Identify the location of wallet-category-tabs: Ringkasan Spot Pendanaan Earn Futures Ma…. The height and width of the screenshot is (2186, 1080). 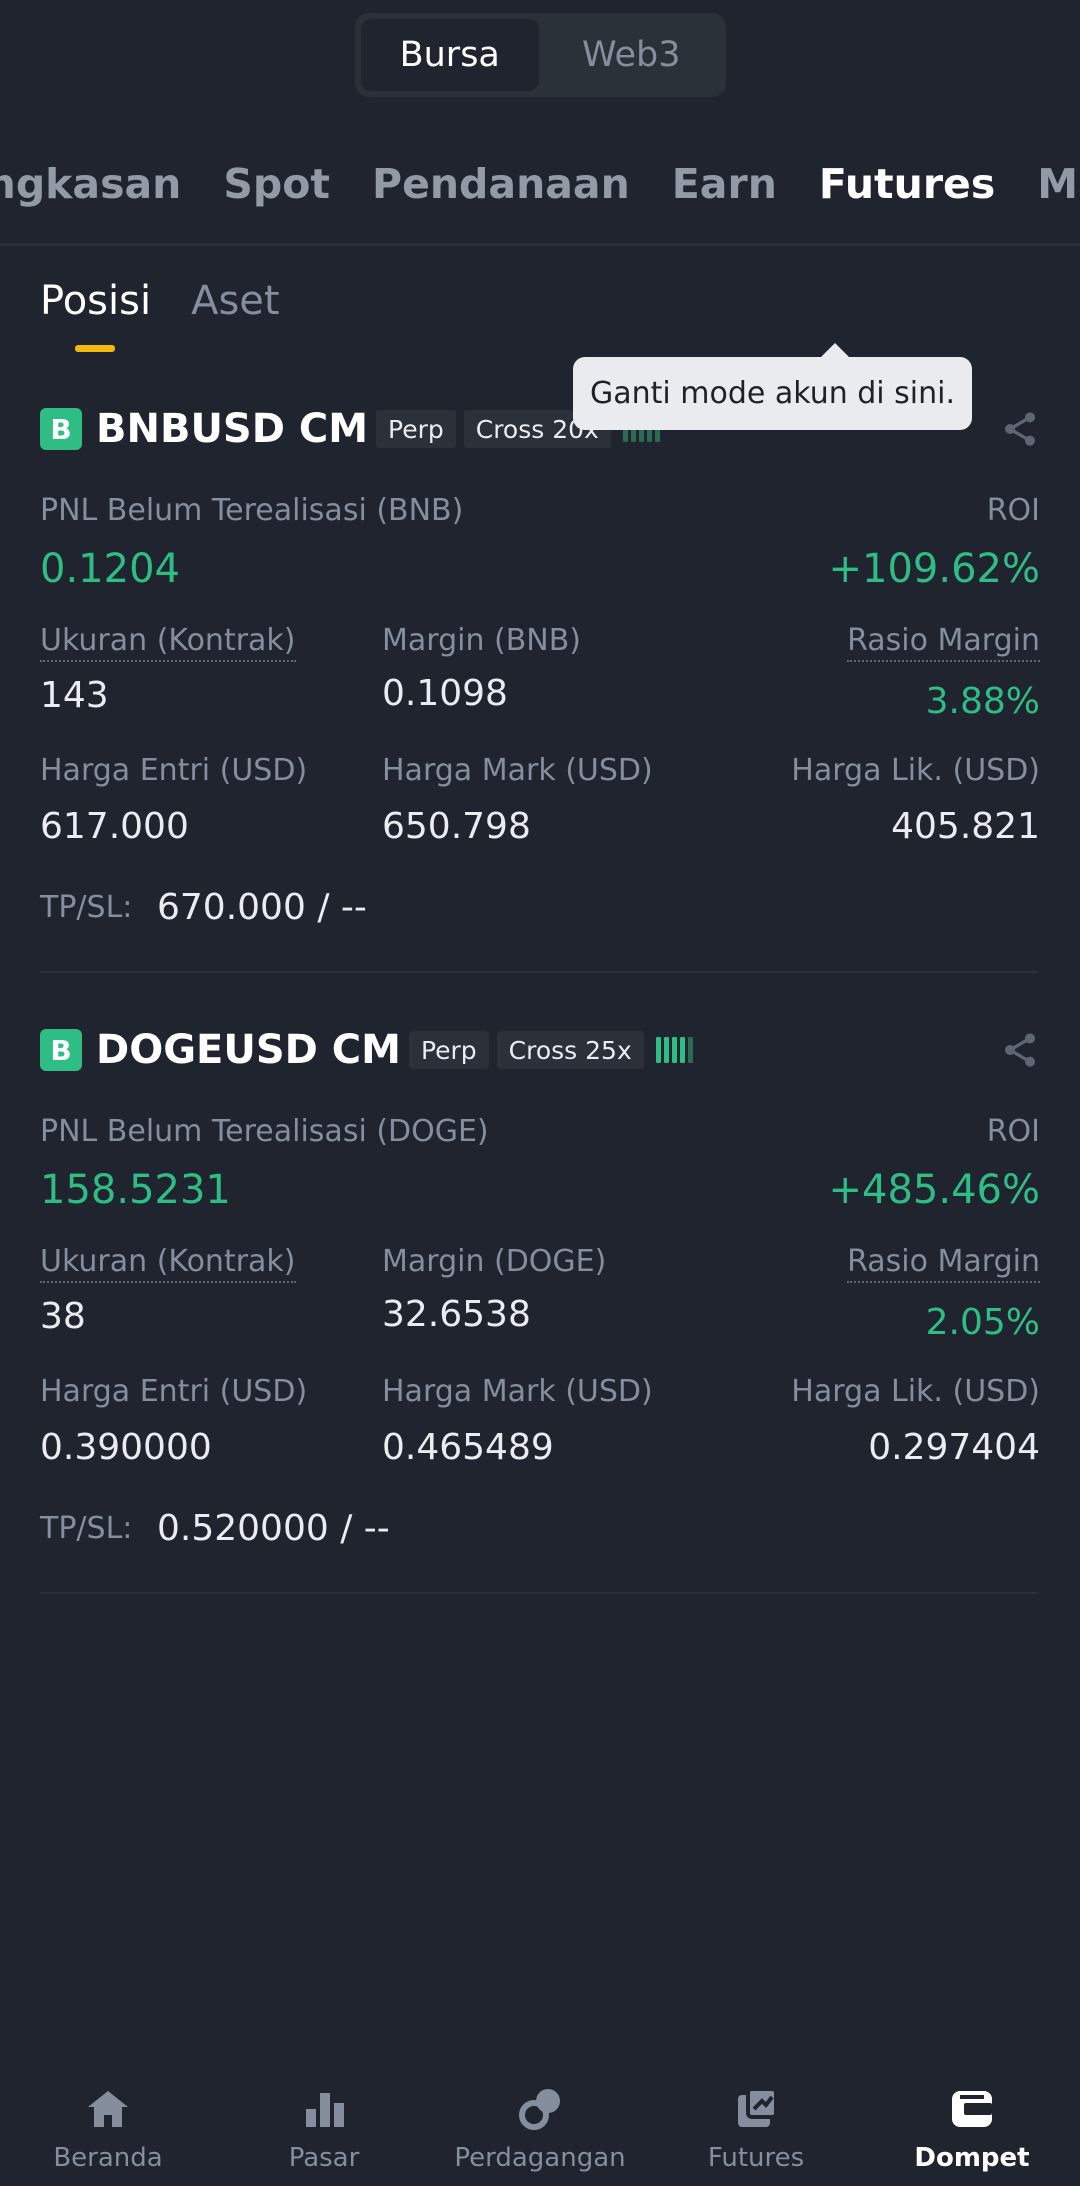
(540, 198).